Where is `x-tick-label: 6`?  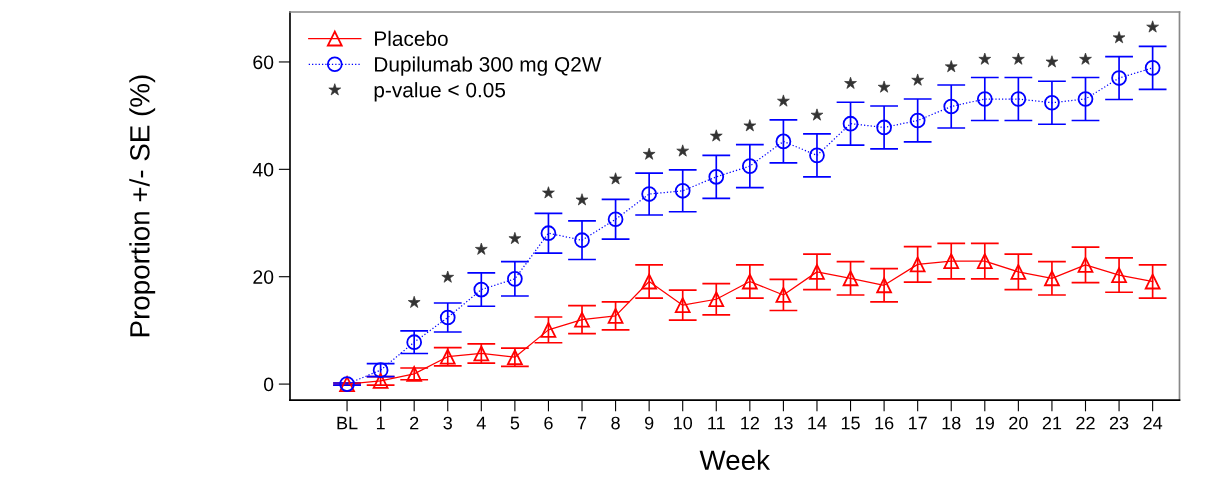 x-tick-label: 6 is located at coordinates (548, 423).